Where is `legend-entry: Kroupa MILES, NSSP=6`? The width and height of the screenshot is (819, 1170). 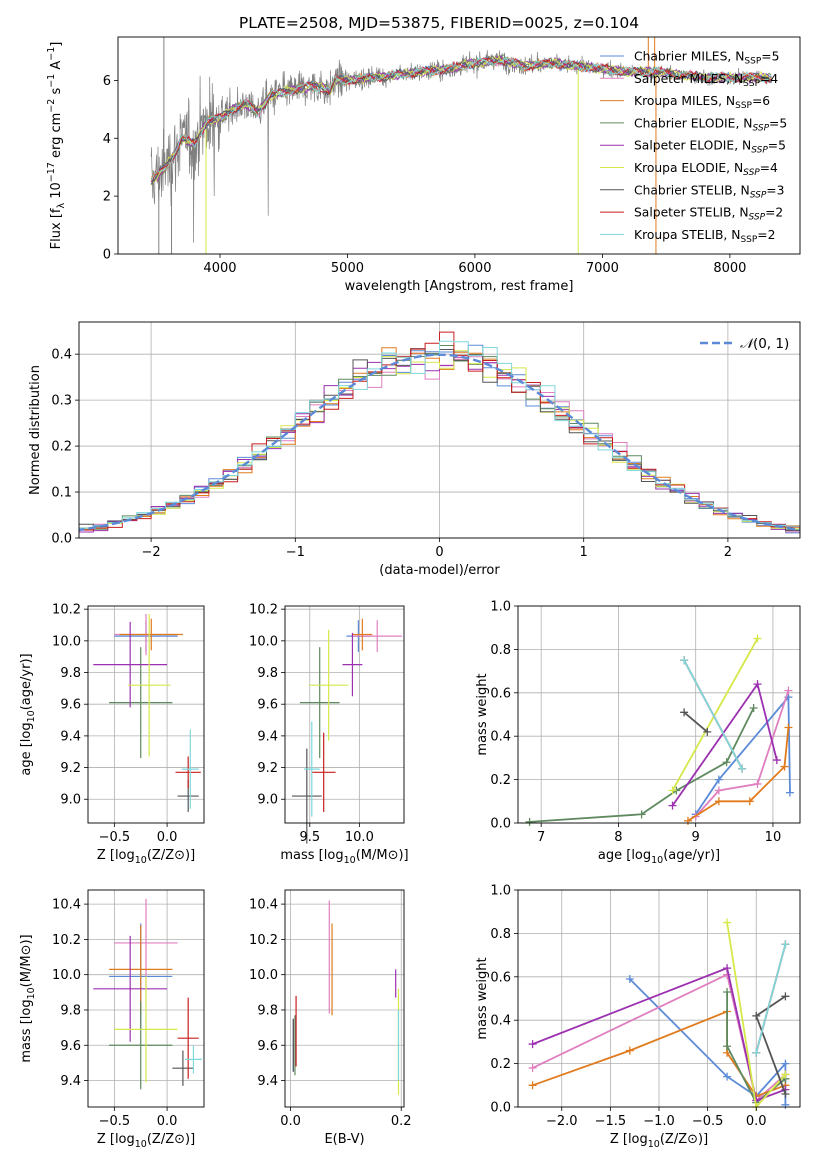
legend-entry: Kroupa MILES, NSSP=6 is located at coordinates (702, 102).